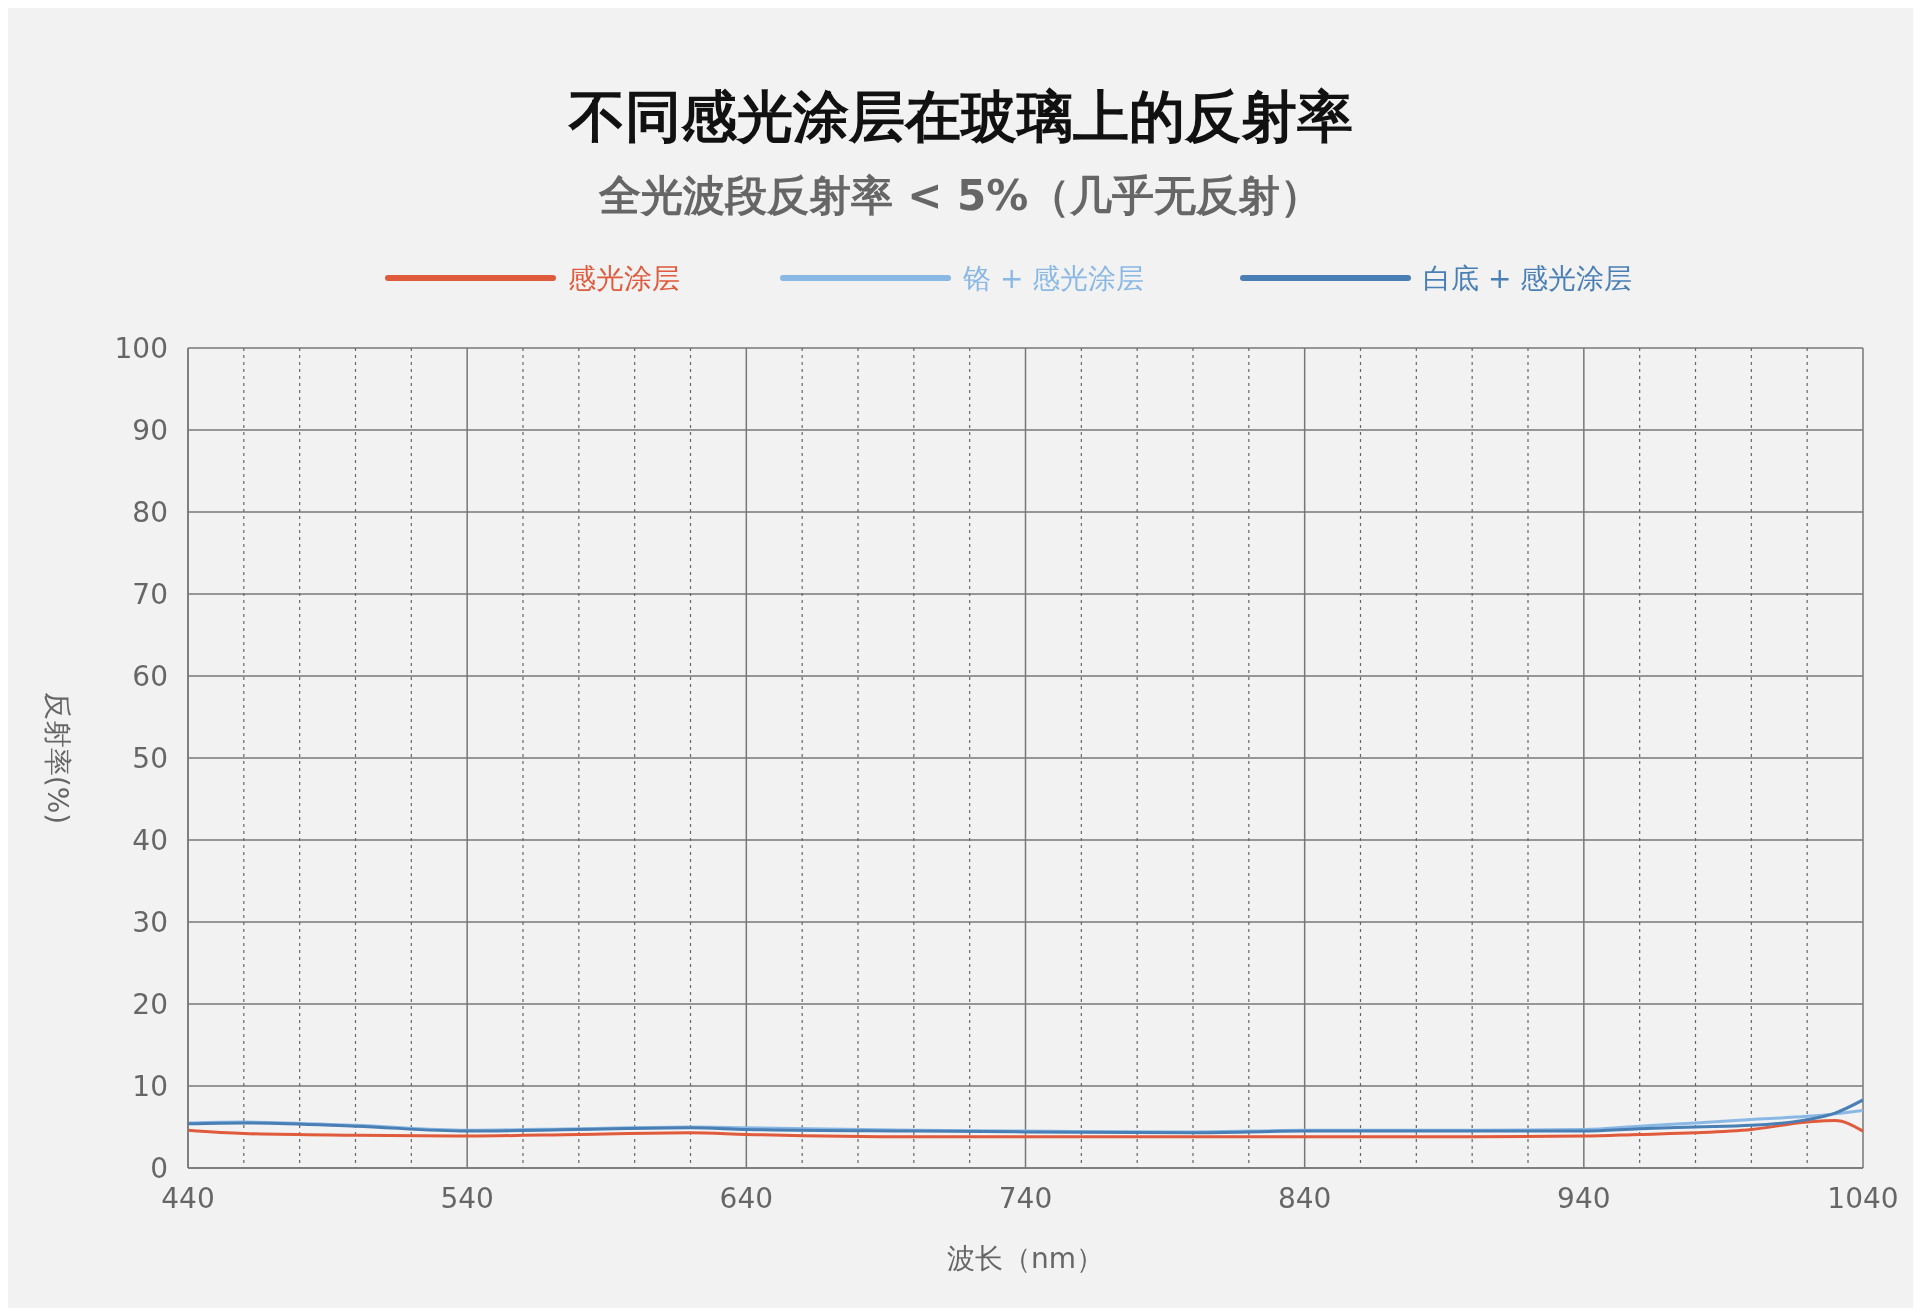 Image resolution: width=1921 pixels, height=1315 pixels. Describe the element at coordinates (150, 1004) in the screenshot. I see `y-tick-label: 20` at that location.